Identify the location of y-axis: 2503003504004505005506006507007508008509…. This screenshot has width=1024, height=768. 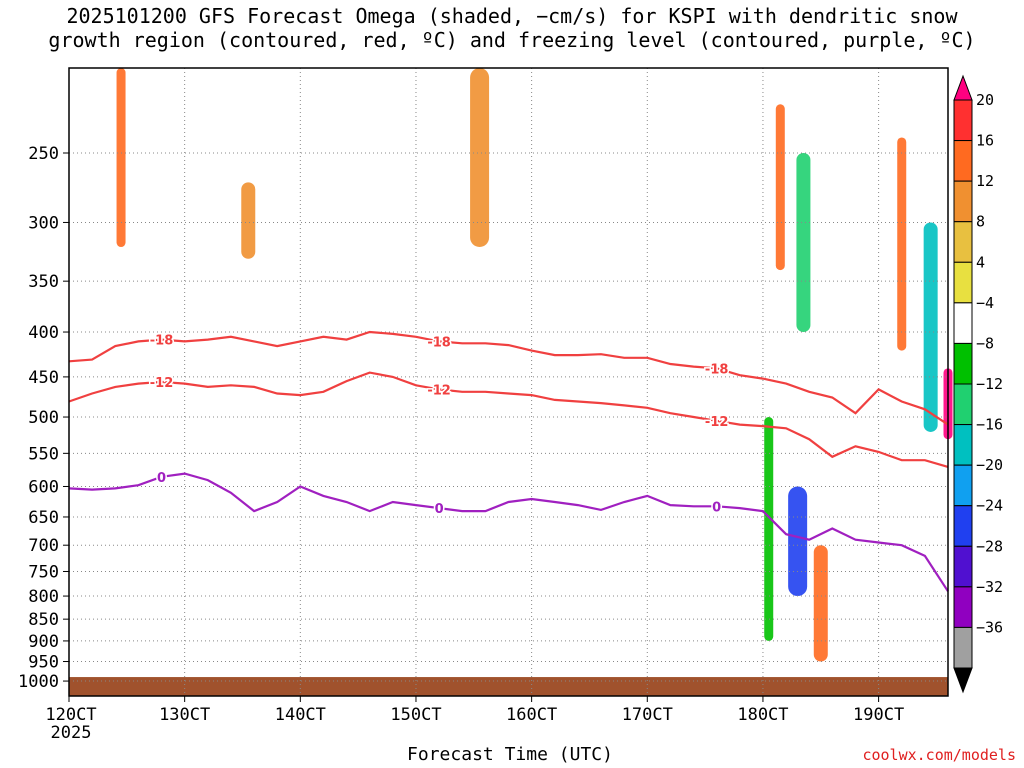
(43, 418).